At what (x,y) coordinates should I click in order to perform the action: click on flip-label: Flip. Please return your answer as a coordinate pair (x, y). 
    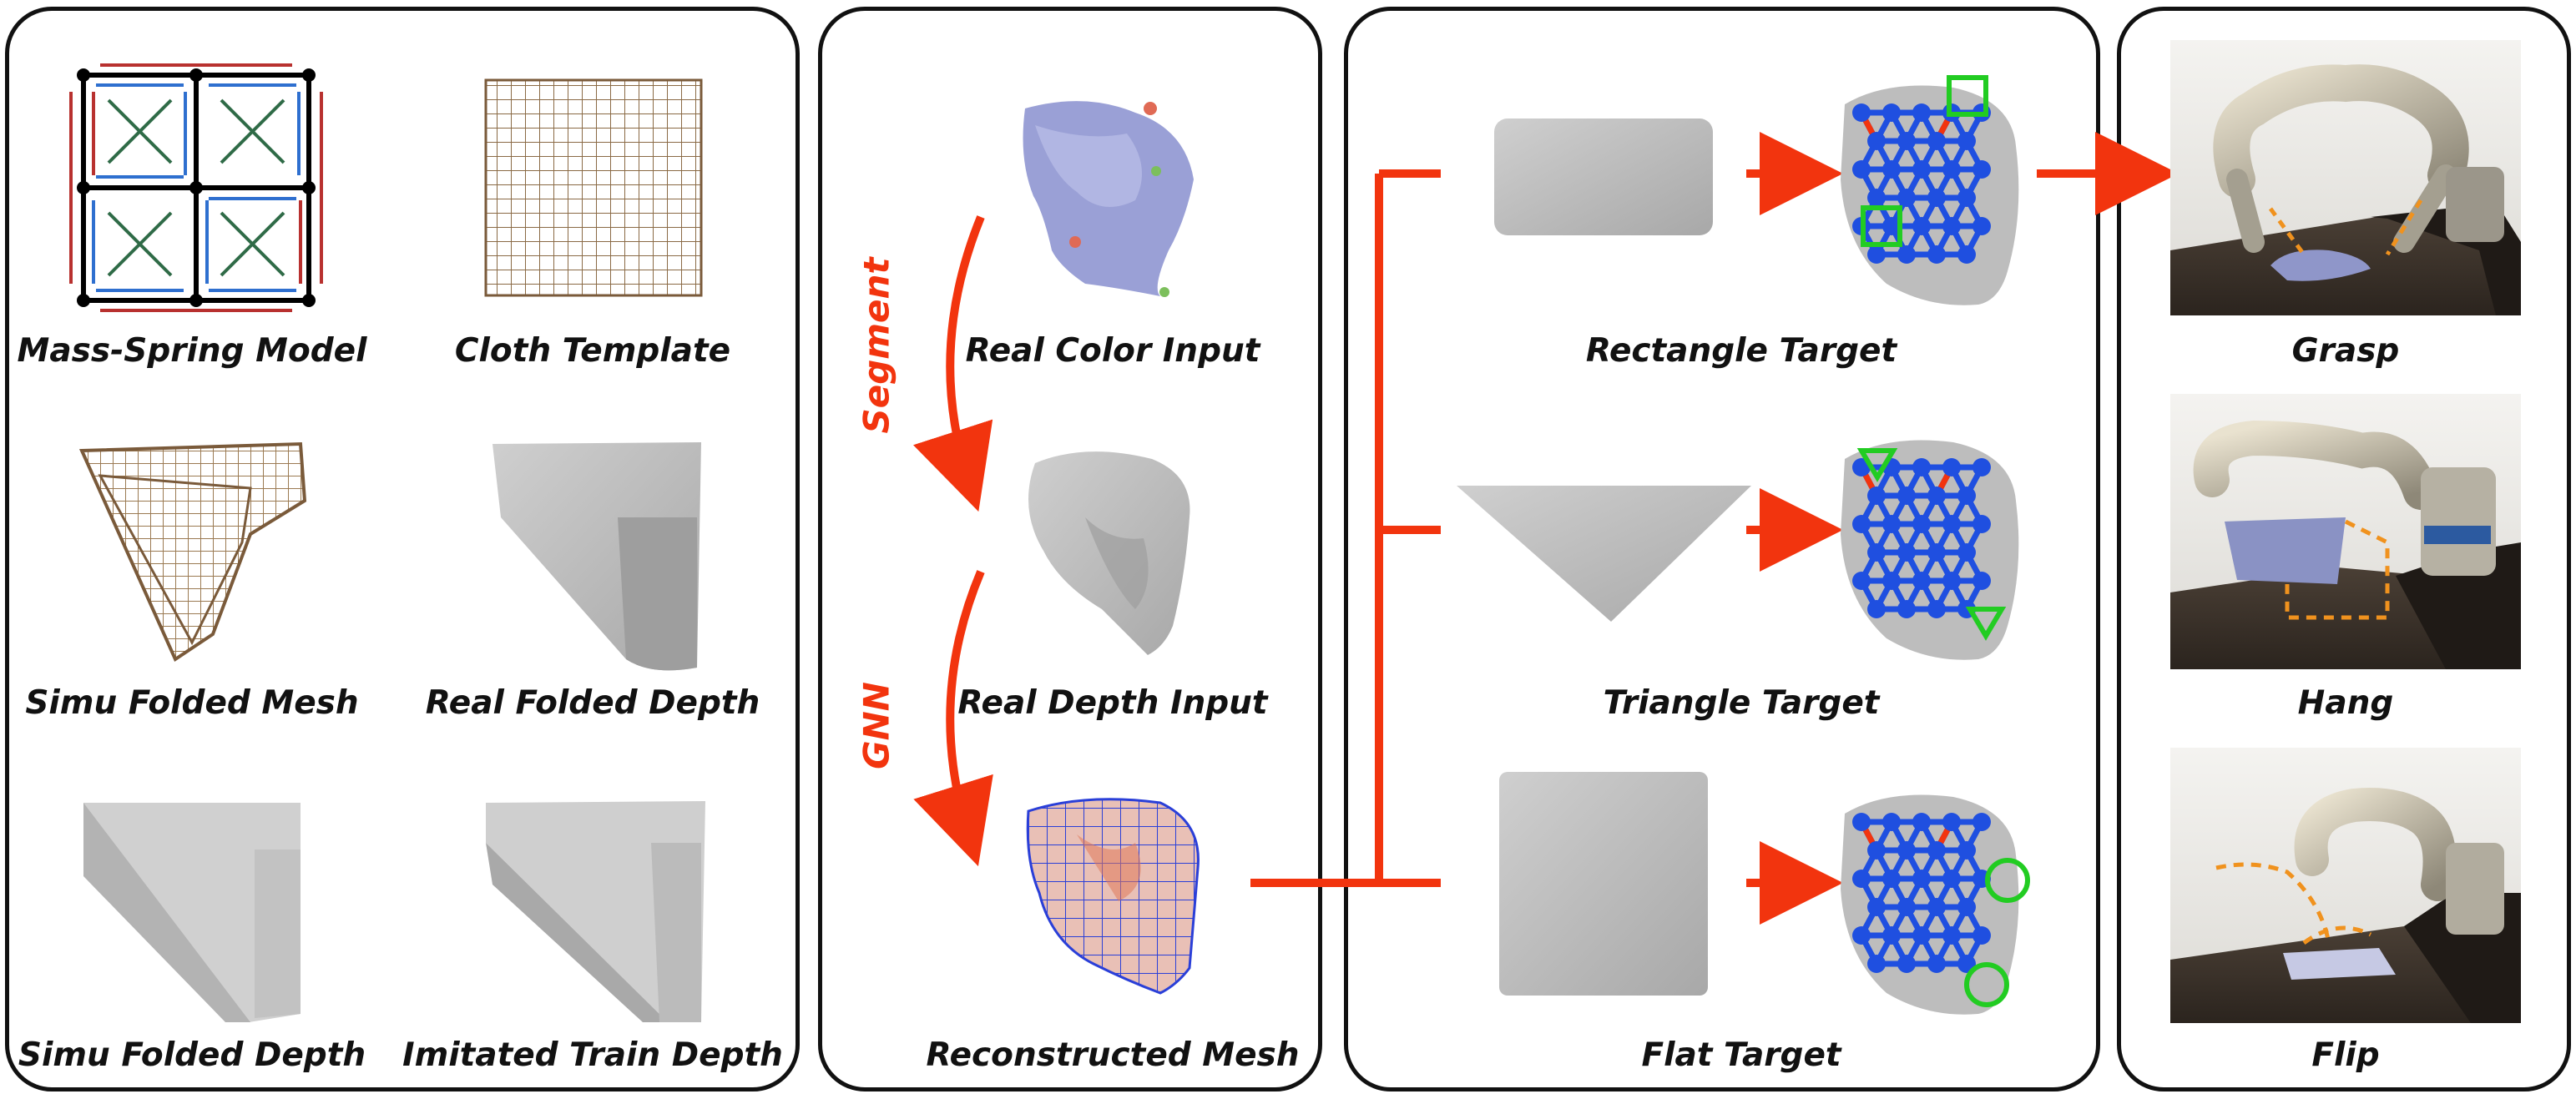
    Looking at the image, I should click on (2345, 1055).